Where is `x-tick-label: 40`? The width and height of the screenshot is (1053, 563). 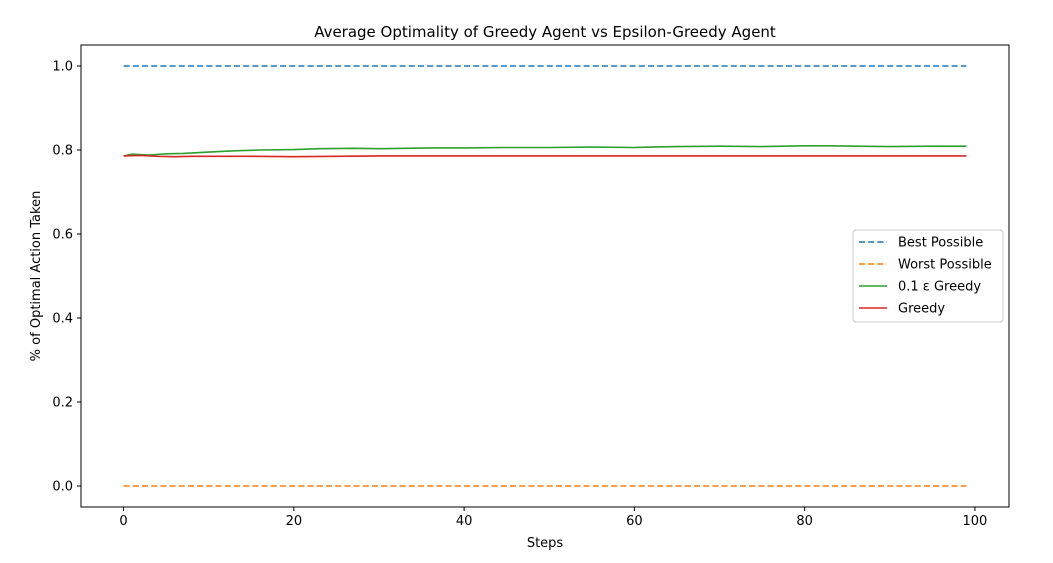
x-tick-label: 40 is located at coordinates (464, 521).